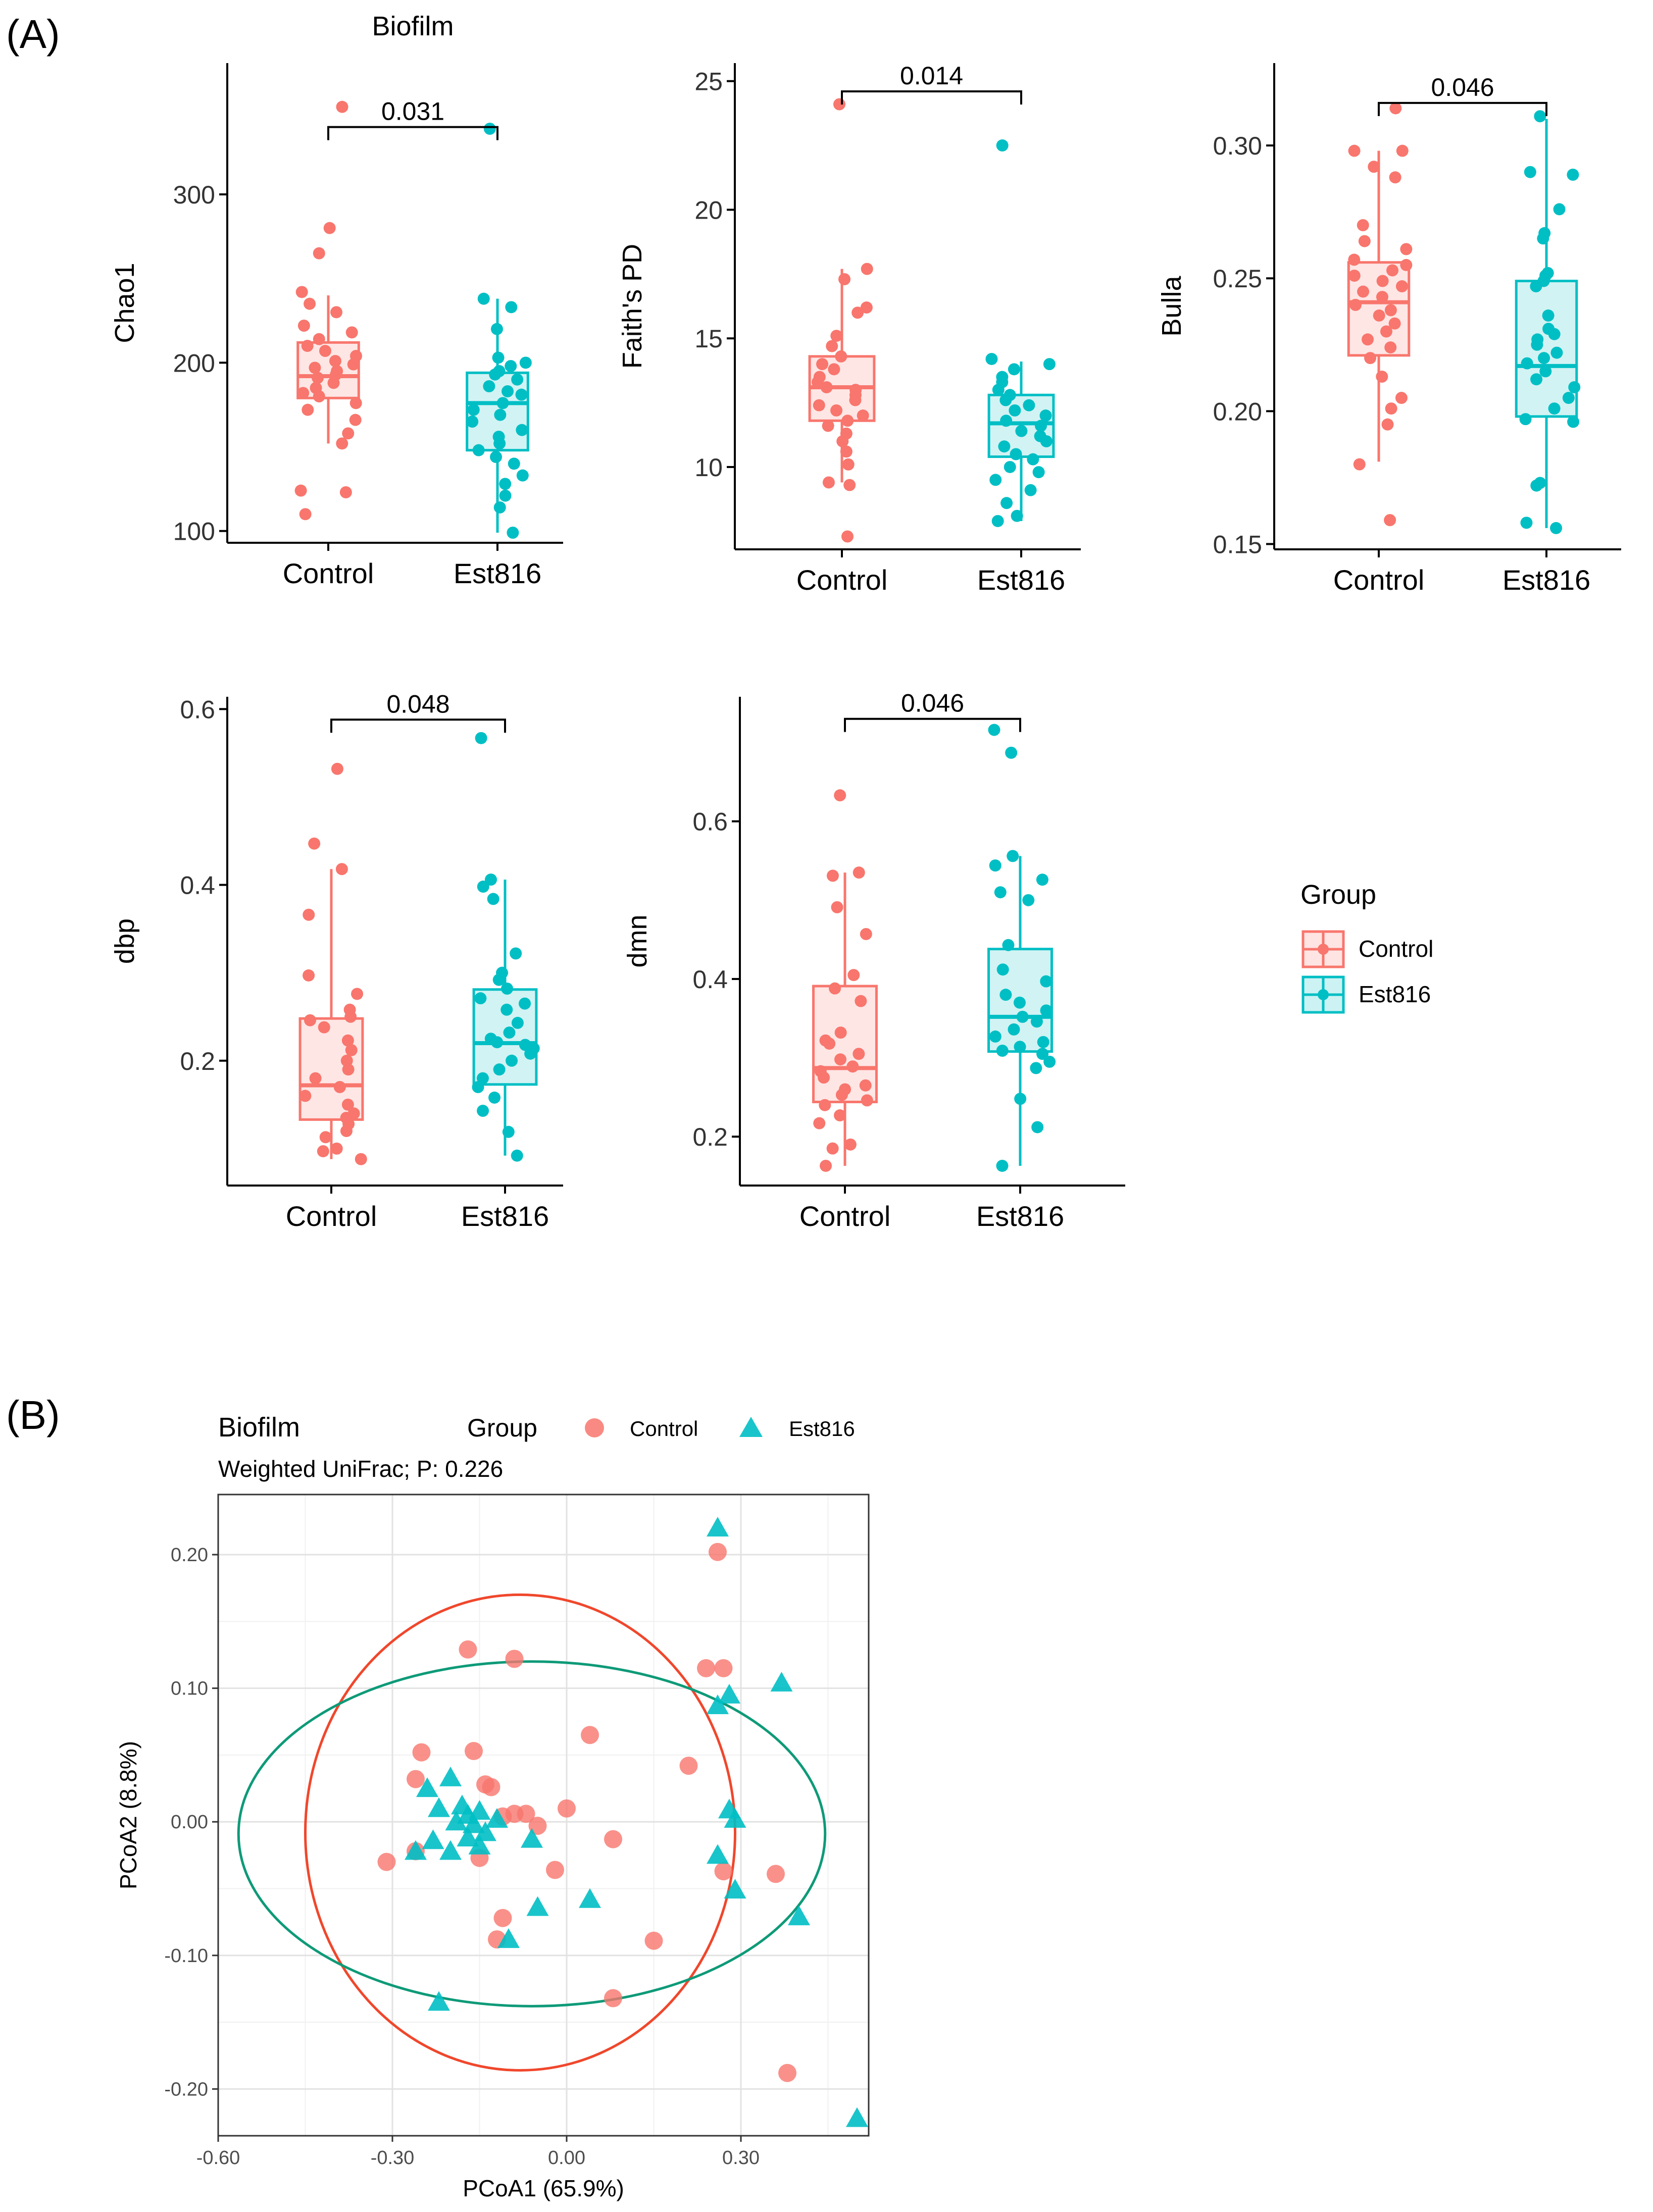 This screenshot has height=2212, width=1653. I want to click on chao1-title: Biofilm, so click(413, 26).